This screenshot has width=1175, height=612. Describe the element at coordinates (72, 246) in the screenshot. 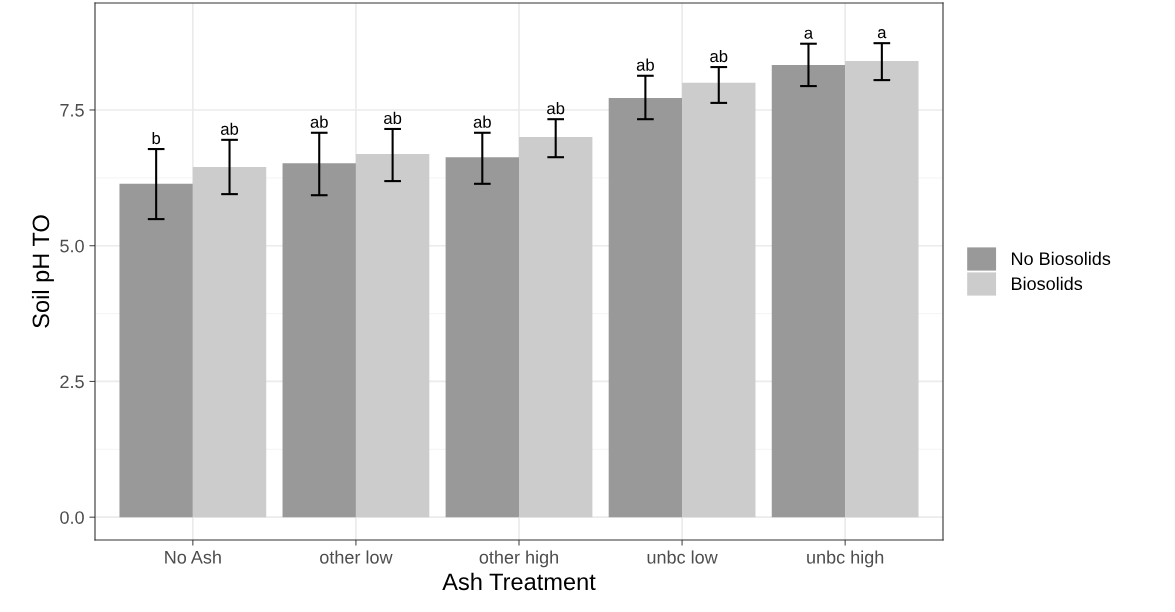

I see `y-tick-label: 5.0` at that location.